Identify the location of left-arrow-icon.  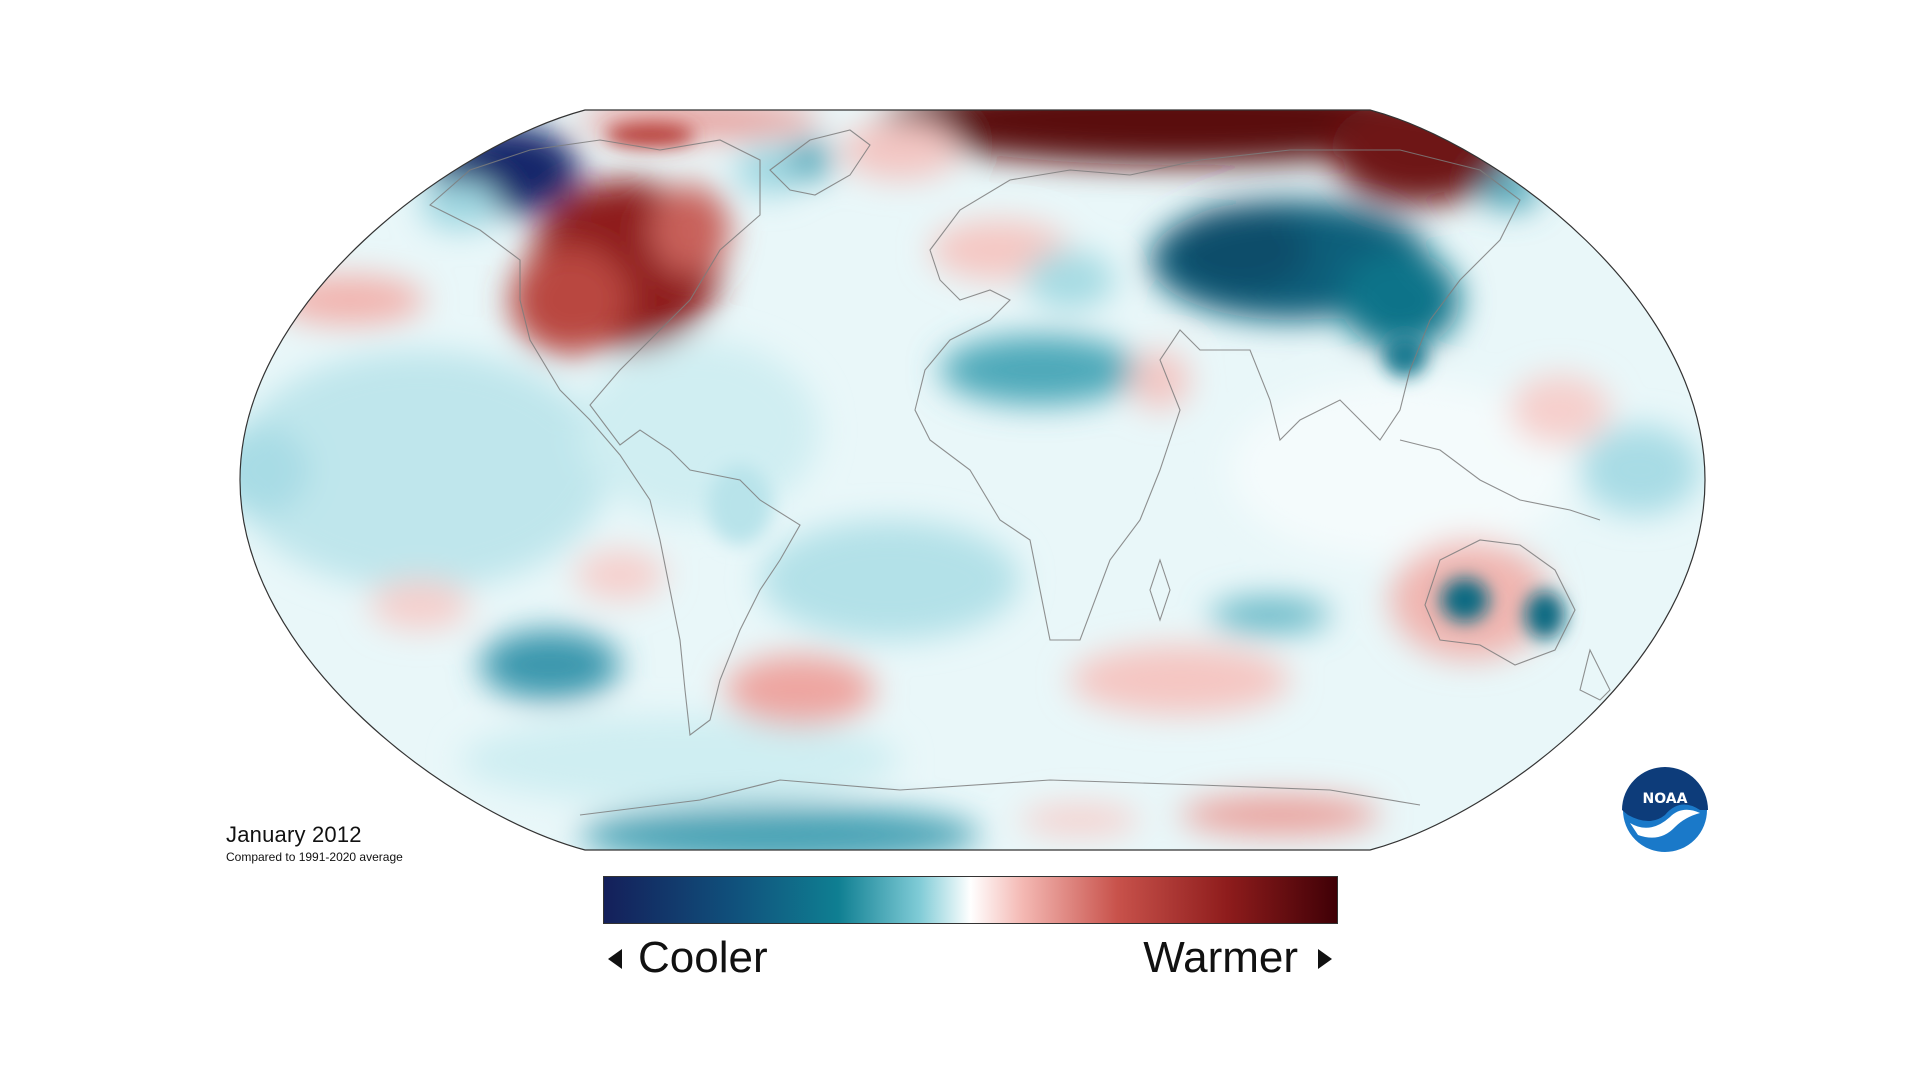
(615, 959).